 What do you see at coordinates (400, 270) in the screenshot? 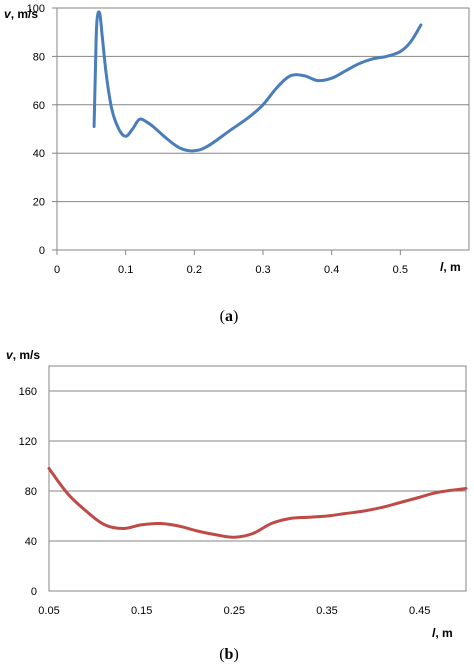
I see `x-tick-label: 0.5` at bounding box center [400, 270].